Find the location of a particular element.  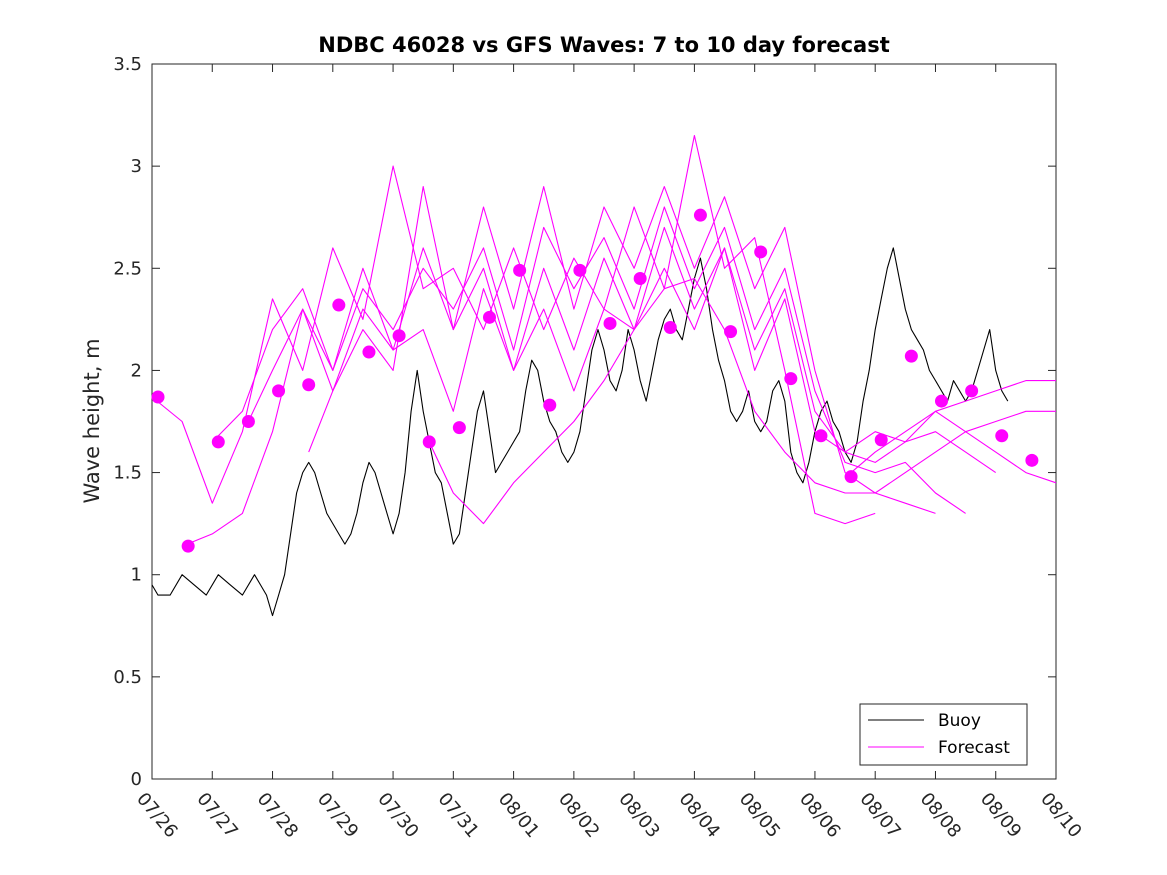

y-axis-label: Wave height, m is located at coordinates (92, 420).